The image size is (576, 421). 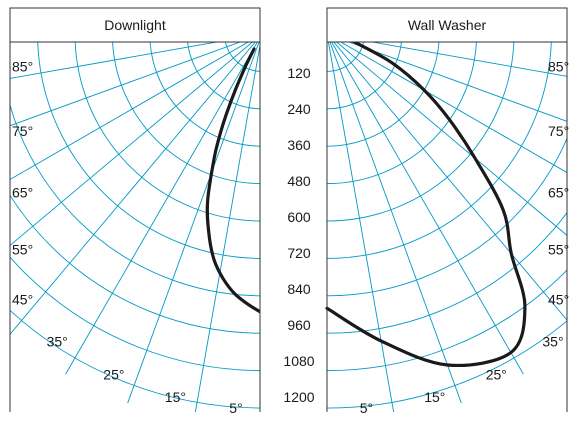 I want to click on downlight-header, so click(x=135, y=25).